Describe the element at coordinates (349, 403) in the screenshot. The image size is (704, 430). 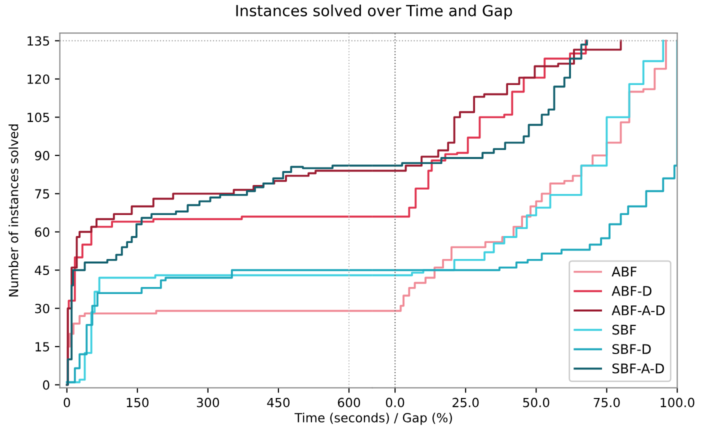
I see `x-tick-label: 600` at that location.